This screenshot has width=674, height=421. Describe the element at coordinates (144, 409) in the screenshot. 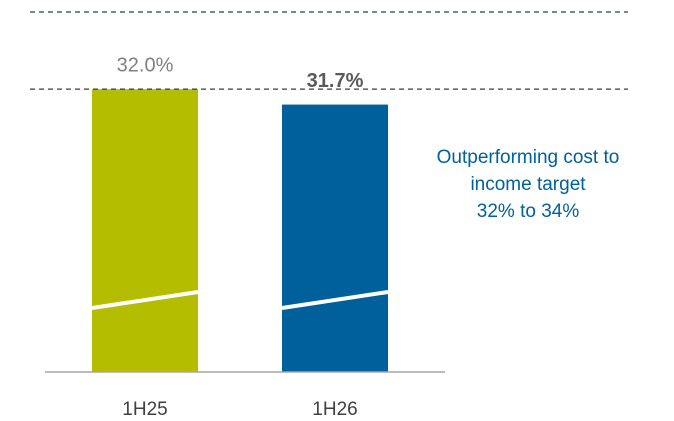

I see `x-tick-label: 1H25` at that location.